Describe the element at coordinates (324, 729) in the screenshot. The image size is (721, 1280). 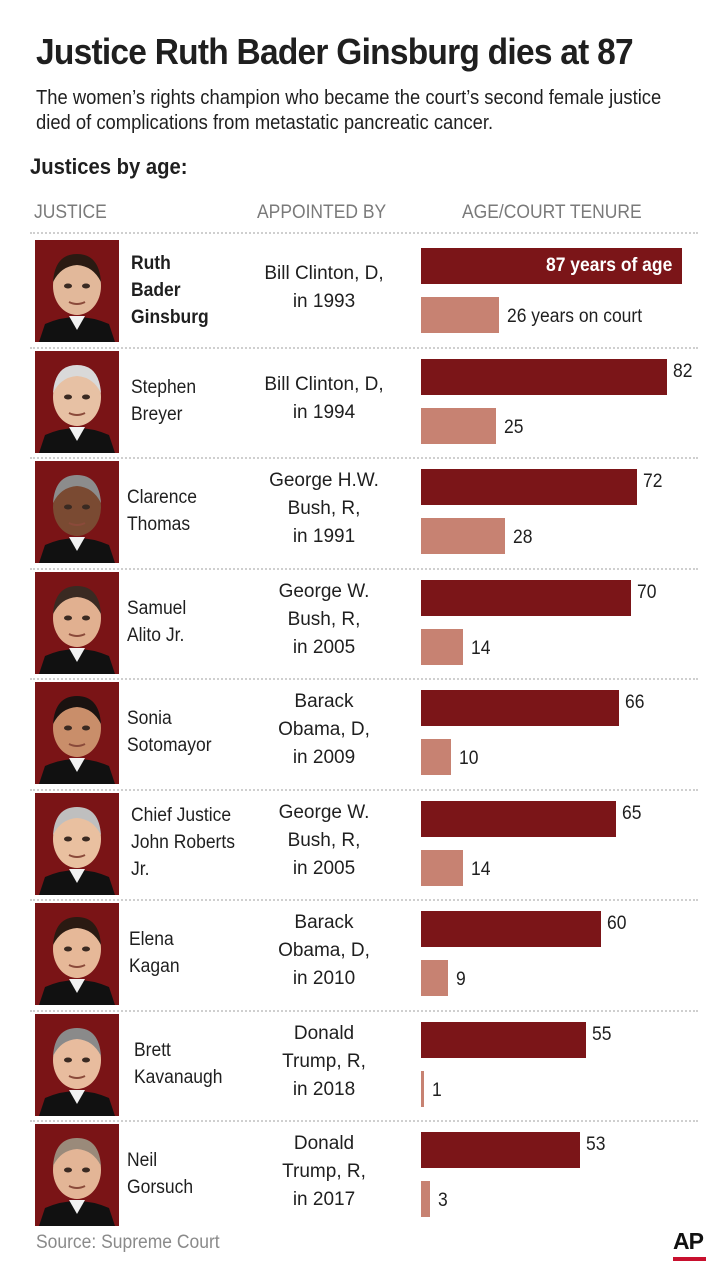
I see `appointed-by: Barack Obama, D, in 2009` at that location.